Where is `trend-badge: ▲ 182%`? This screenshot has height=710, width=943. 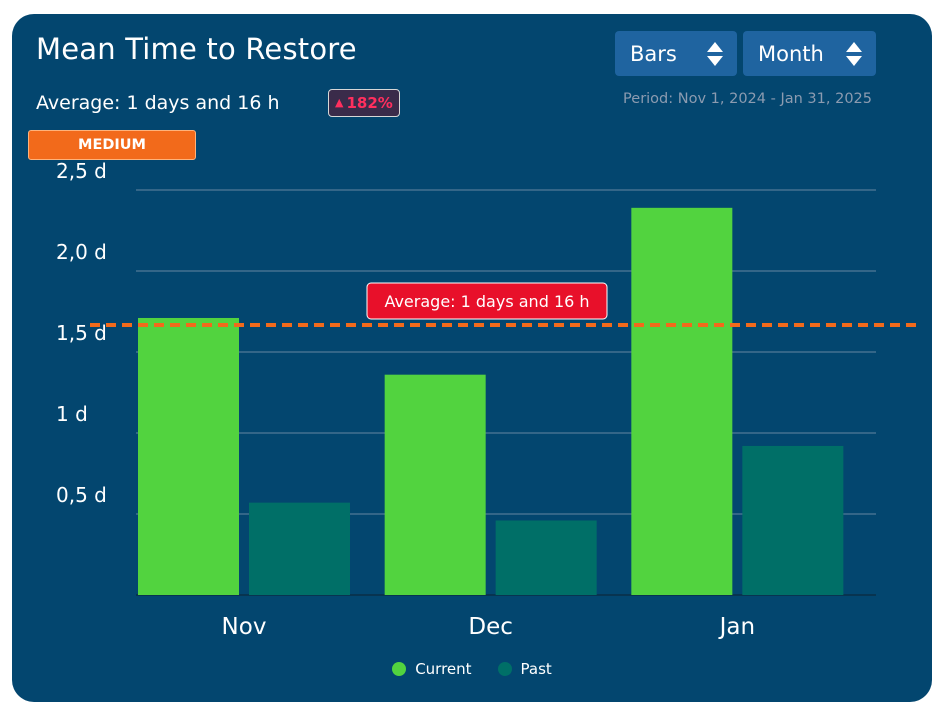 trend-badge: ▲ 182% is located at coordinates (364, 103).